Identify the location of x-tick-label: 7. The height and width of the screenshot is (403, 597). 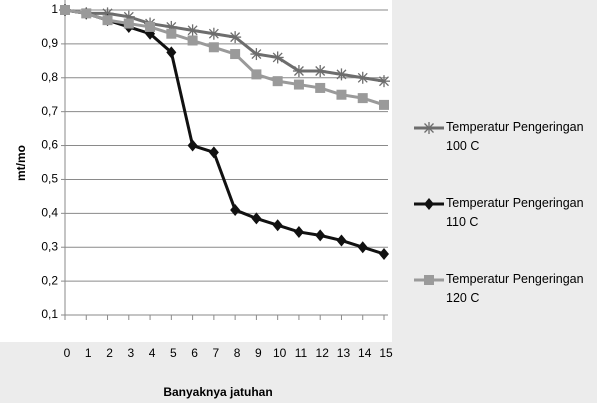
(216, 353).